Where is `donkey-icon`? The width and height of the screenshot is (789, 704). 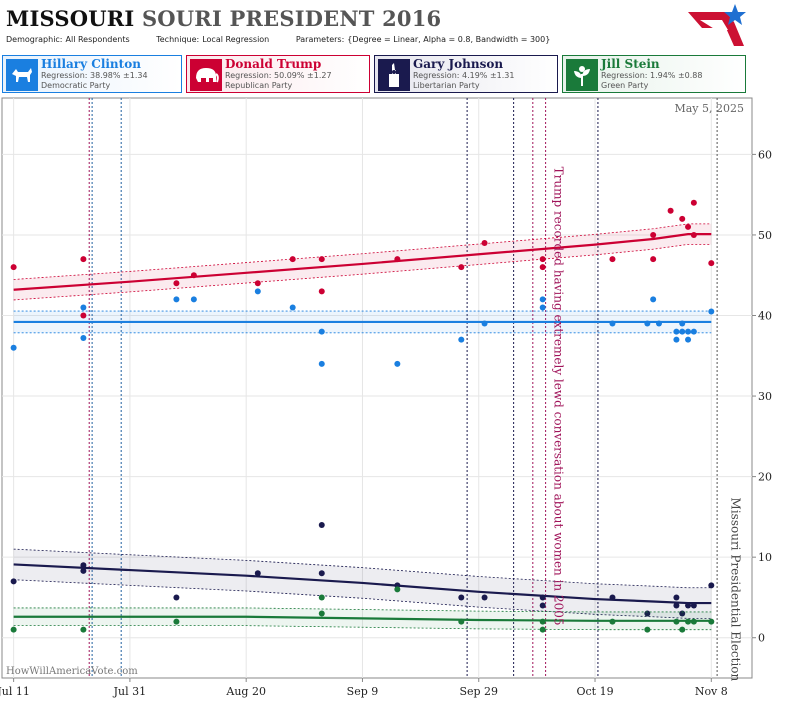
donkey-icon is located at coordinates (22, 75).